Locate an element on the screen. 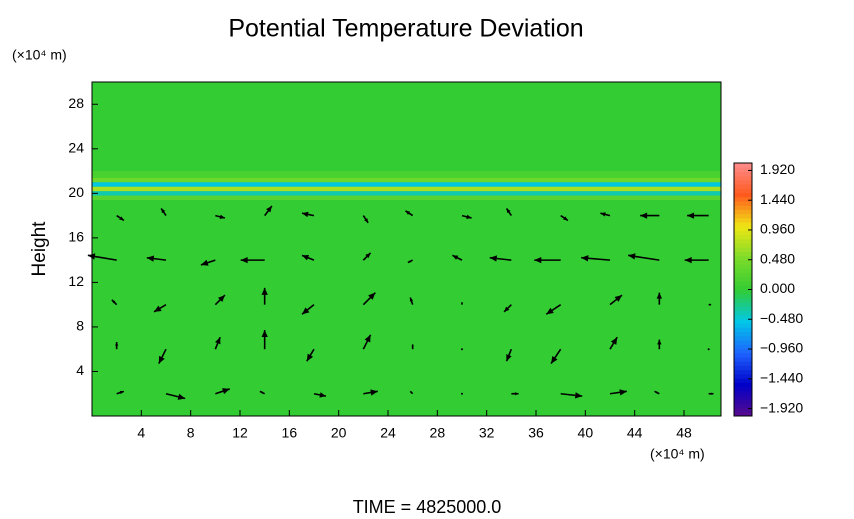  y-units: (×10⁴ m) is located at coordinates (39, 55).